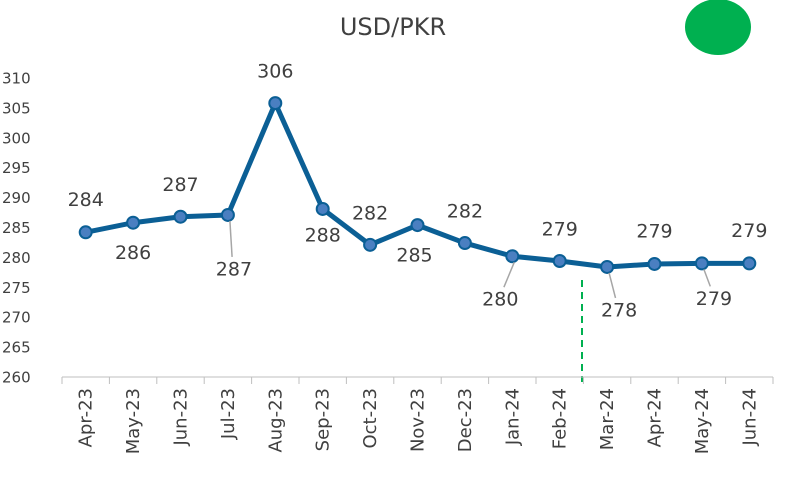 This screenshot has height=490, width=789. What do you see at coordinates (560, 418) in the screenshot?
I see `x-tick-label: Feb-24` at bounding box center [560, 418].